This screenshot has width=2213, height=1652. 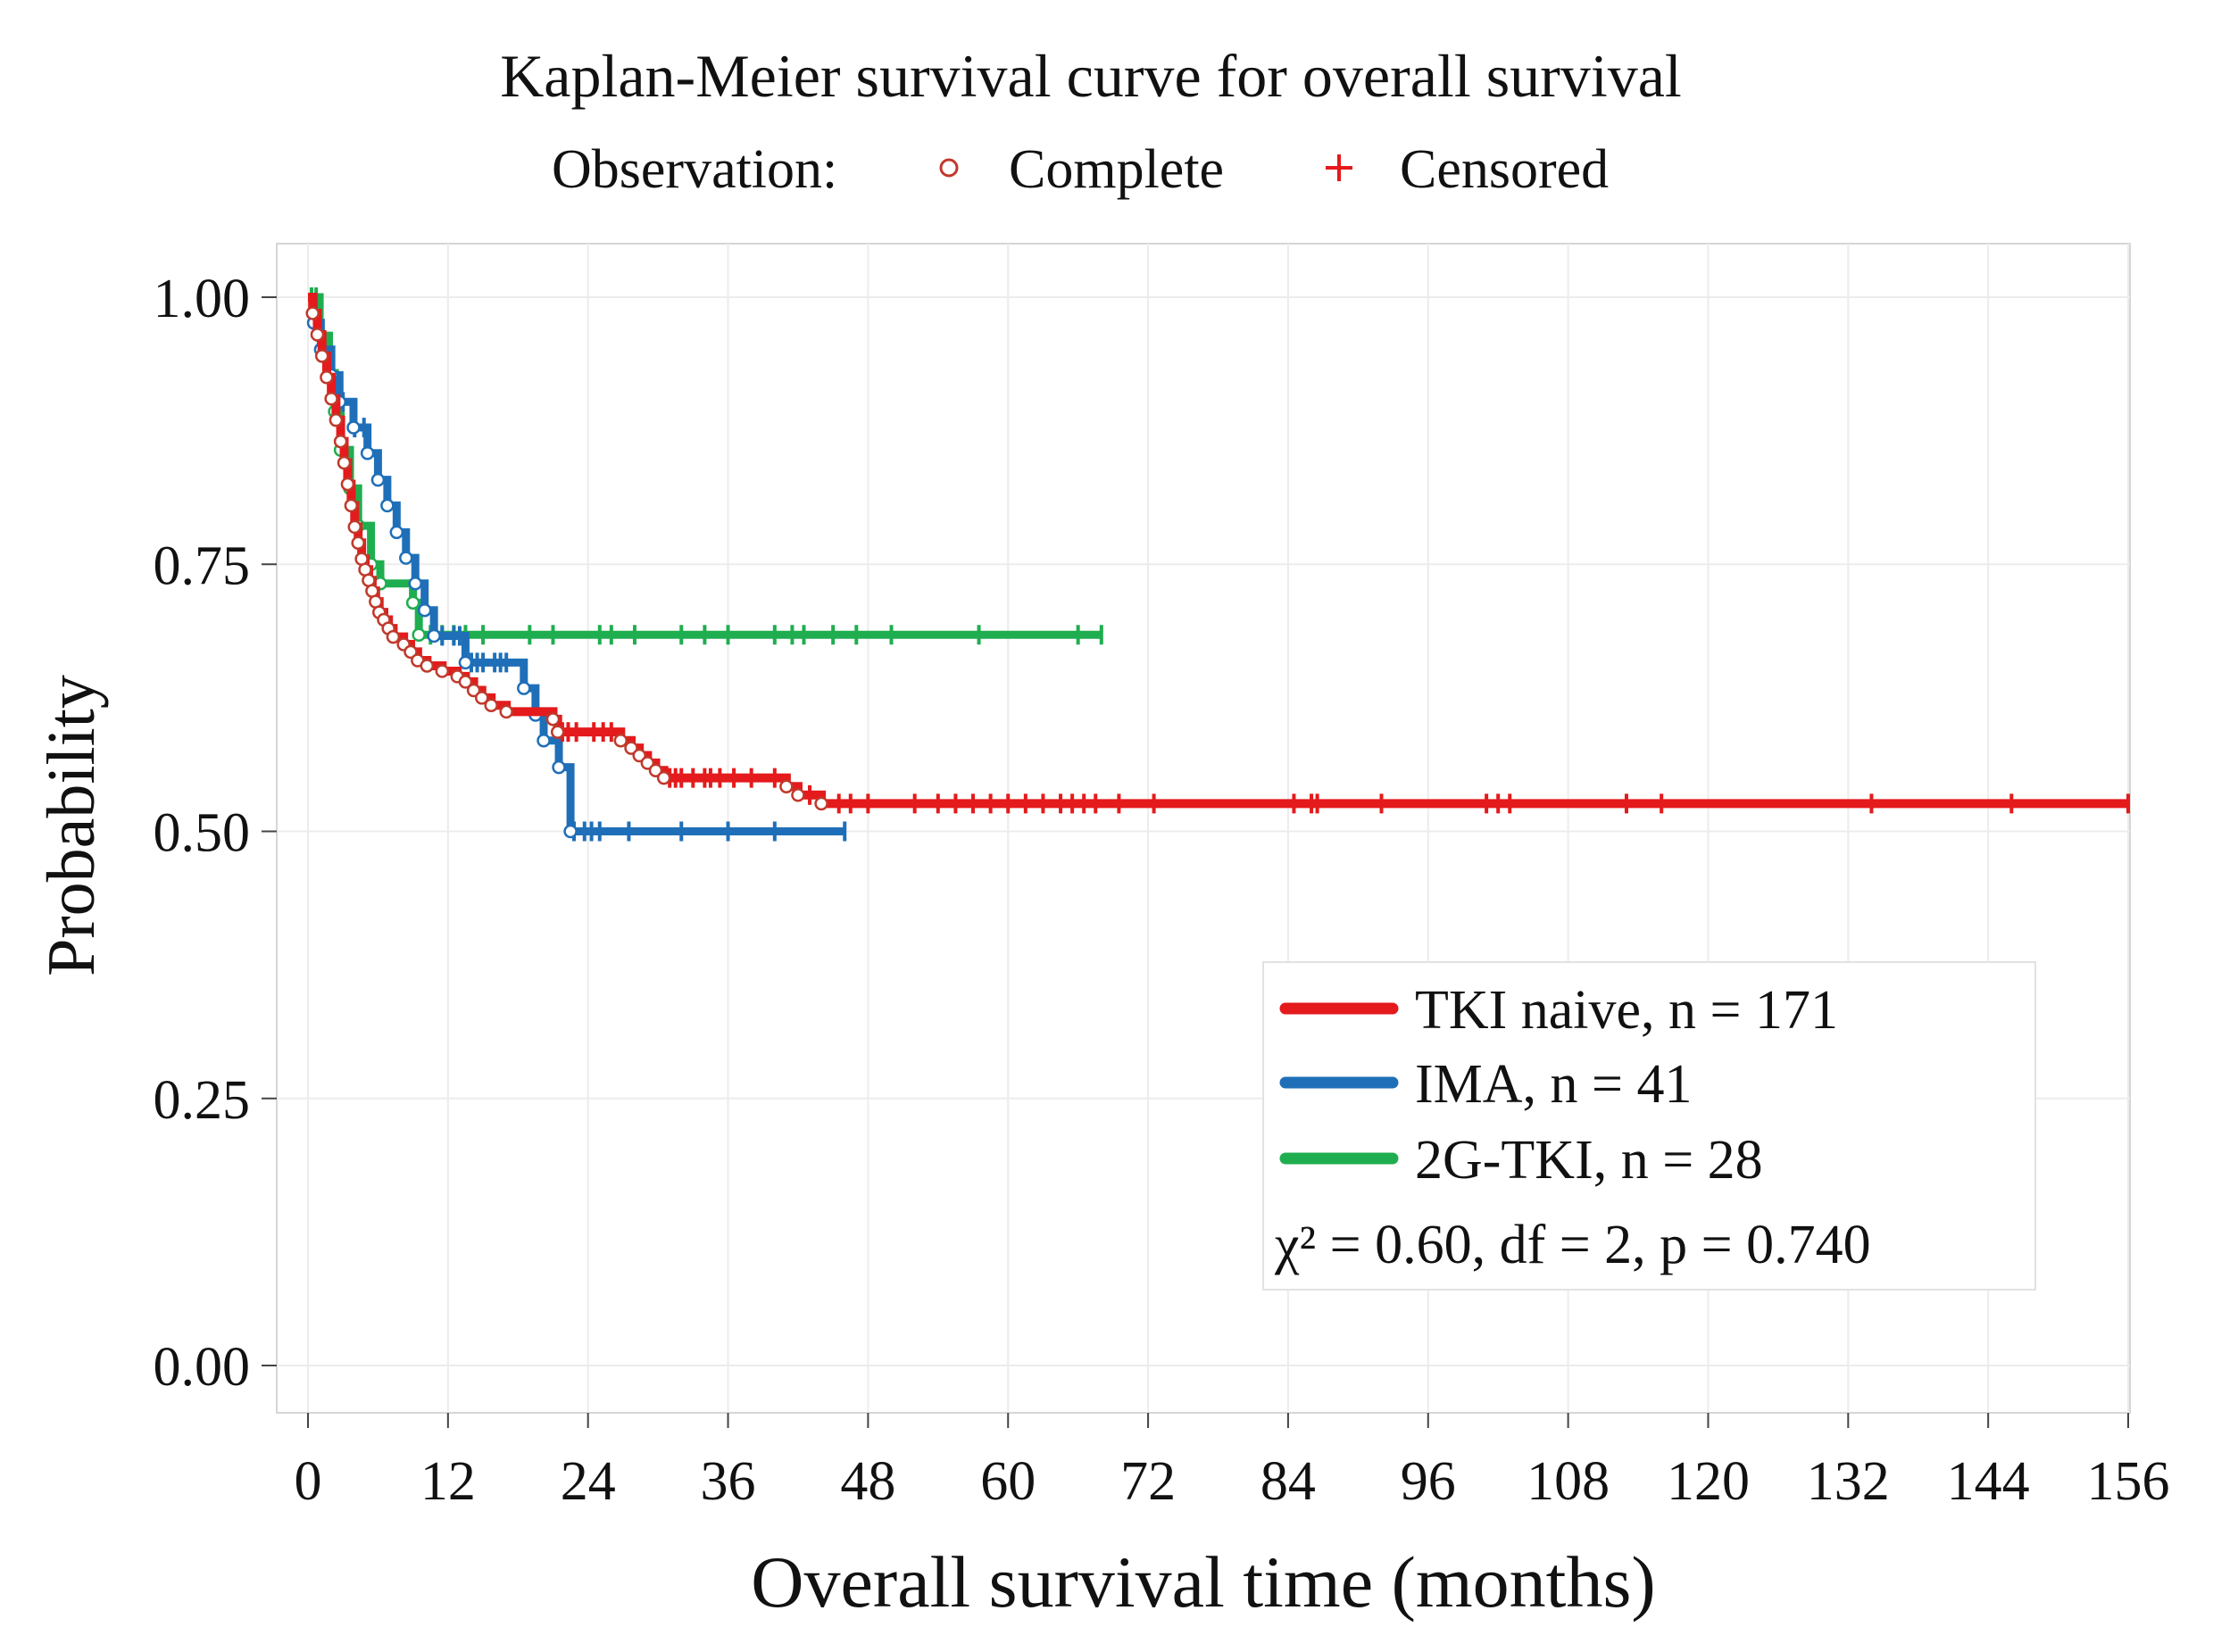 What do you see at coordinates (1428, 1482) in the screenshot?
I see `x-tick-label: 96` at bounding box center [1428, 1482].